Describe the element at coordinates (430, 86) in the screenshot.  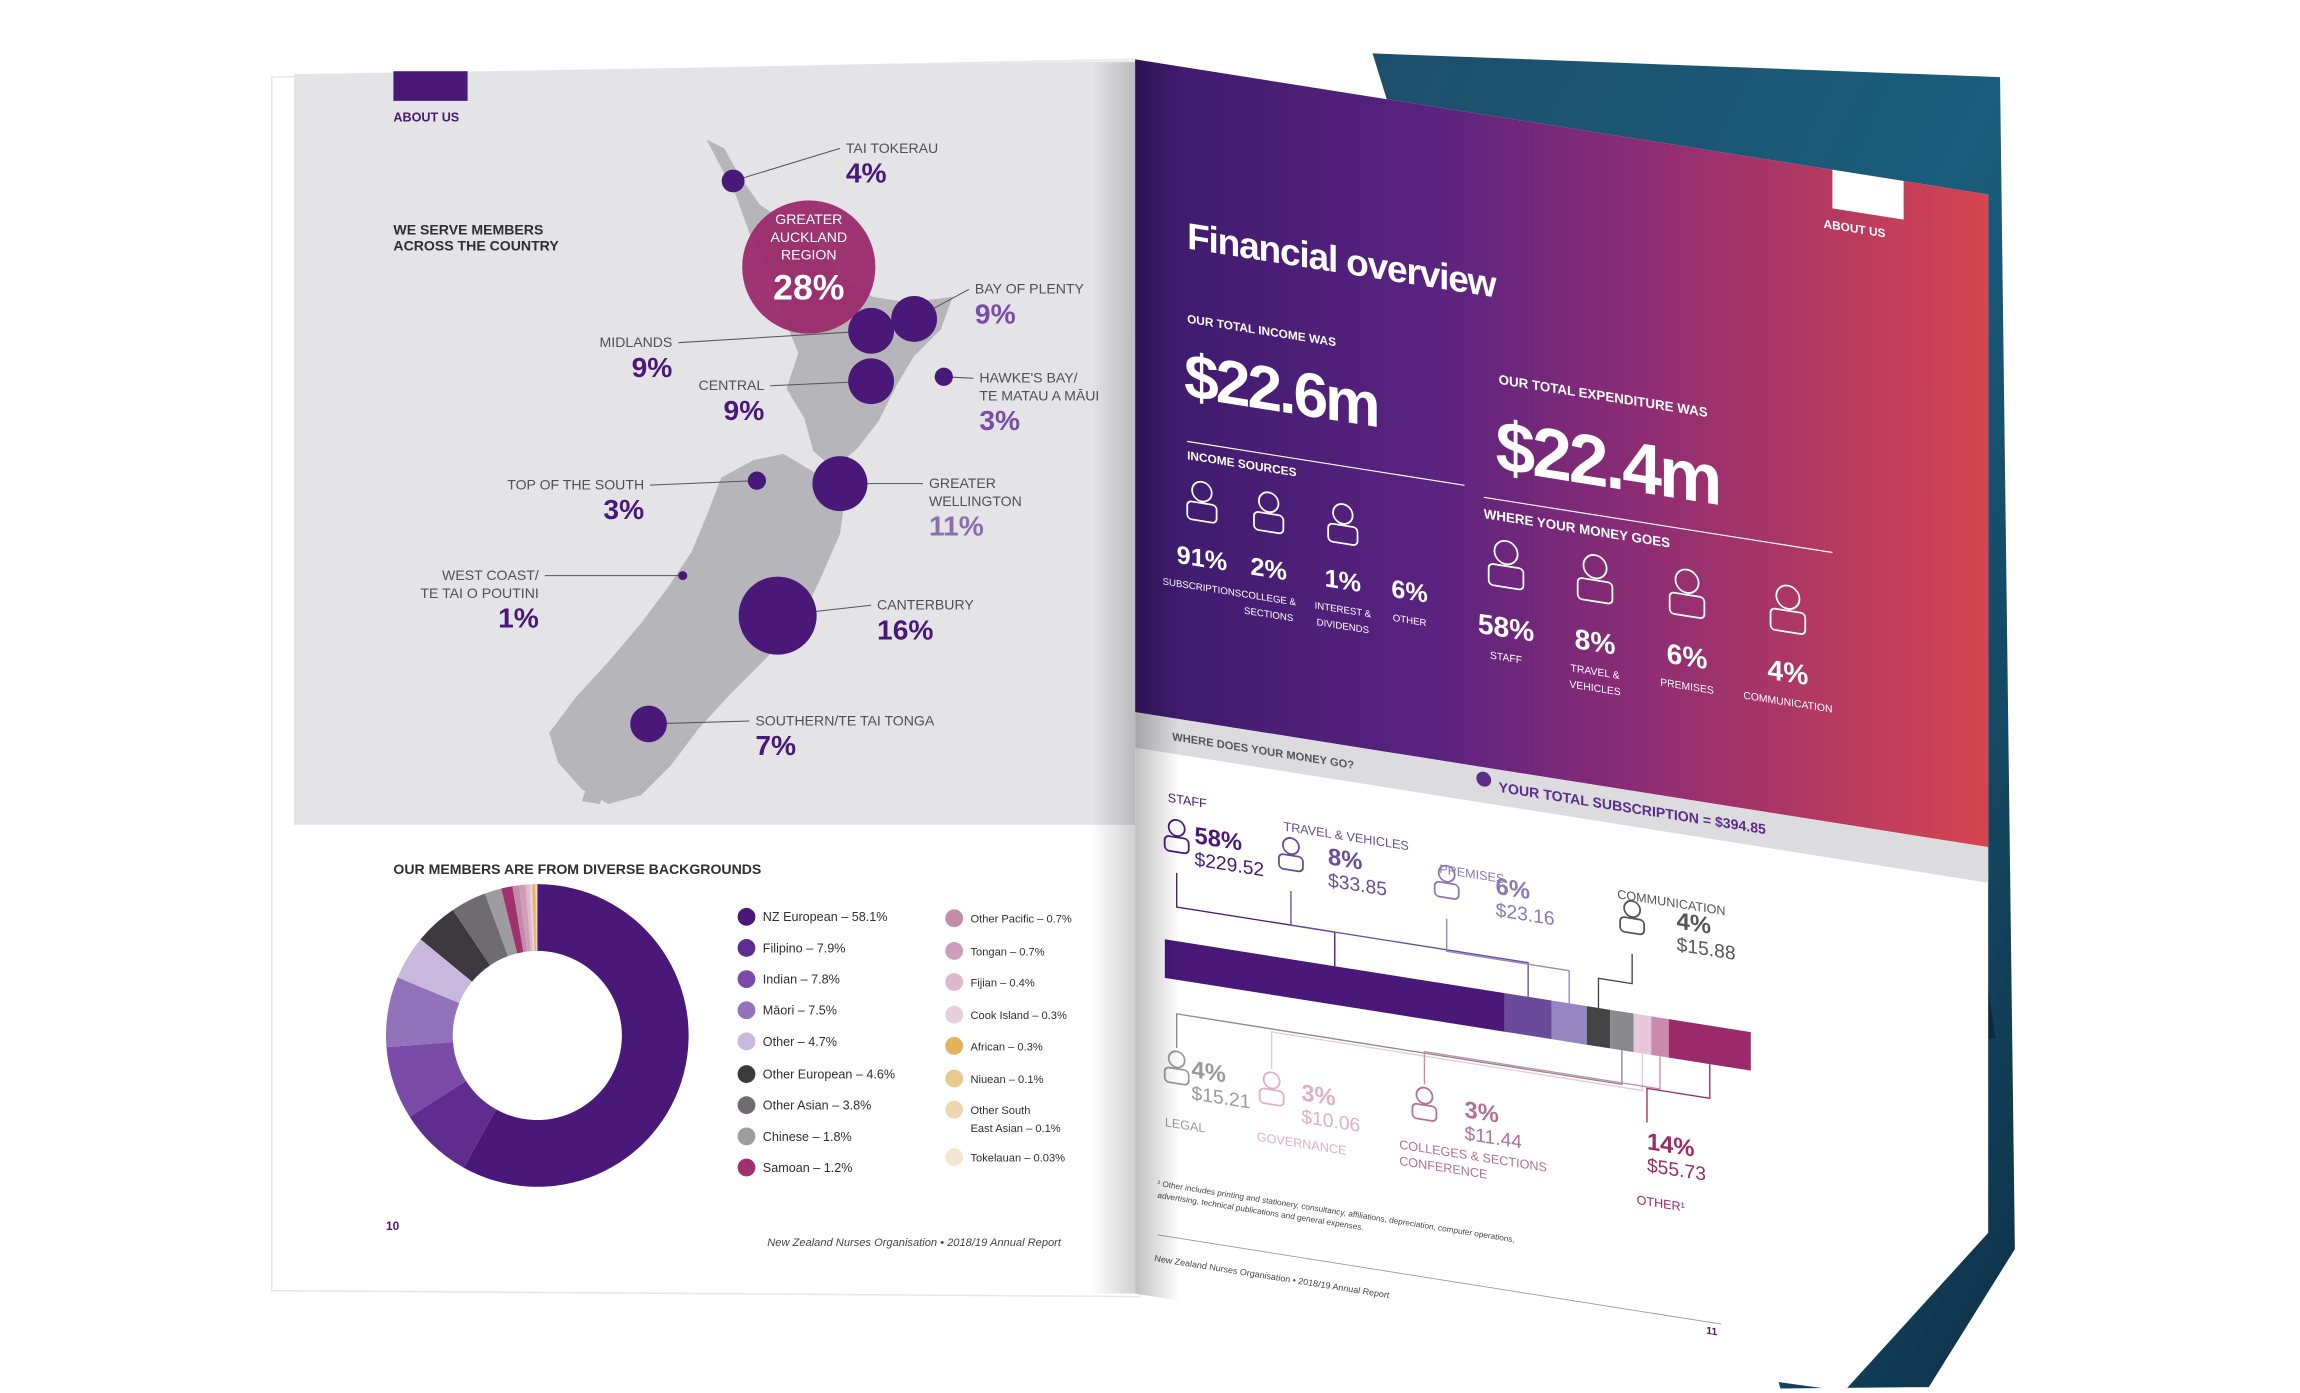
I see `section-tab` at that location.